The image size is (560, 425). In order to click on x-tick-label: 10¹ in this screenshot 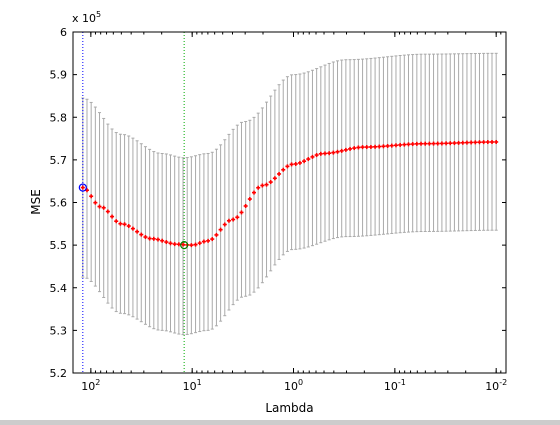, I will do `click(192, 385)`.